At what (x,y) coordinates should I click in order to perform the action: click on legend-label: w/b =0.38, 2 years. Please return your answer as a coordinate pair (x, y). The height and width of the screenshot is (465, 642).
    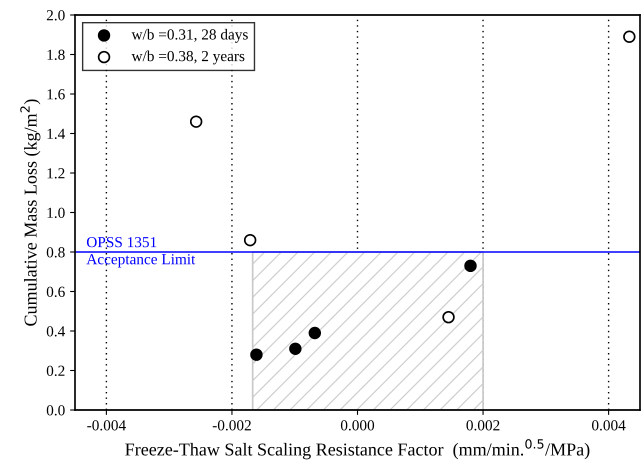
    Looking at the image, I should click on (188, 57).